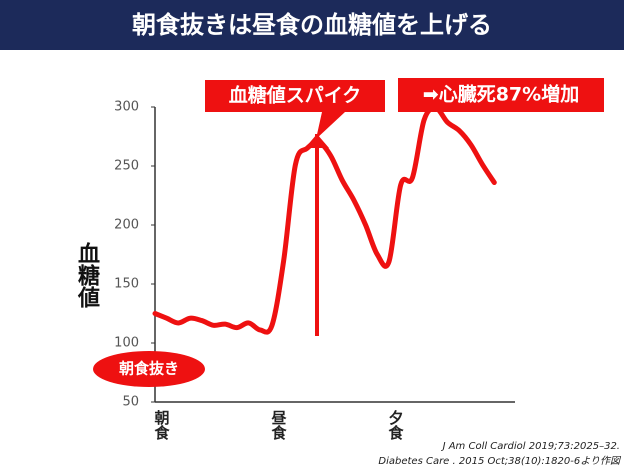 Image resolution: width=624 pixels, height=468 pixels. I want to click on x-tick-label: 朝食, so click(162, 425).